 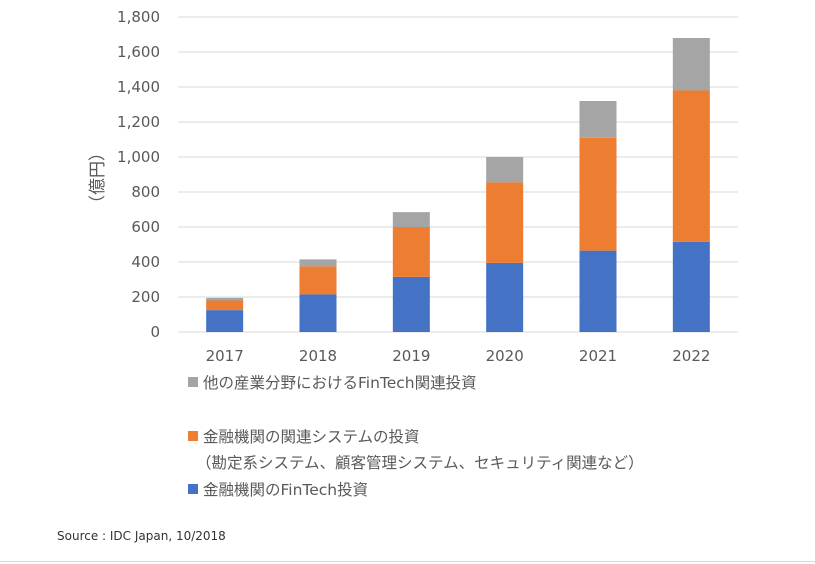 I want to click on y-tick-label: 1,400, so click(x=138, y=87).